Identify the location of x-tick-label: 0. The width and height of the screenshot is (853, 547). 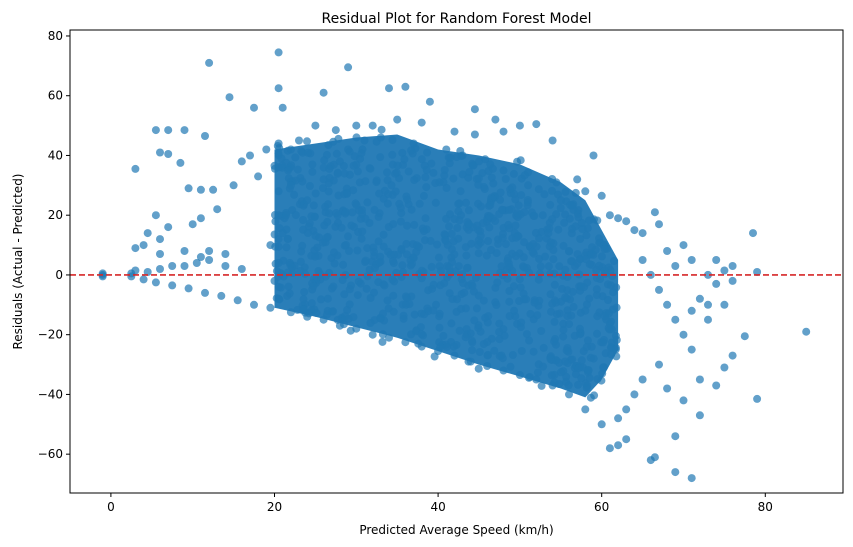
(111, 507).